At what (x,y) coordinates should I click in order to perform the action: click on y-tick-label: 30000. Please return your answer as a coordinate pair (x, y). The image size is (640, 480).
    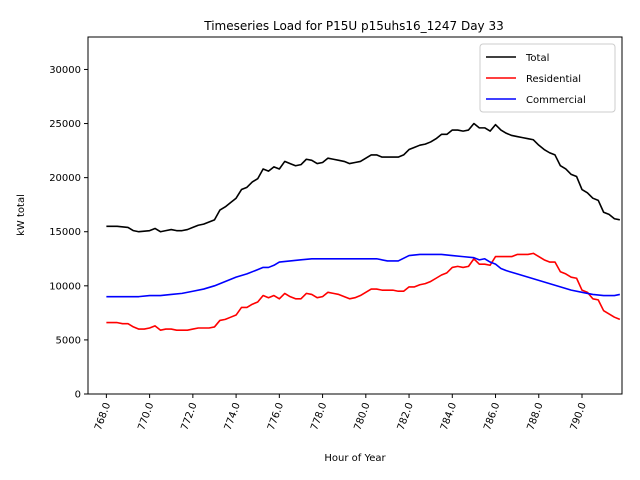
    Looking at the image, I should click on (65, 70).